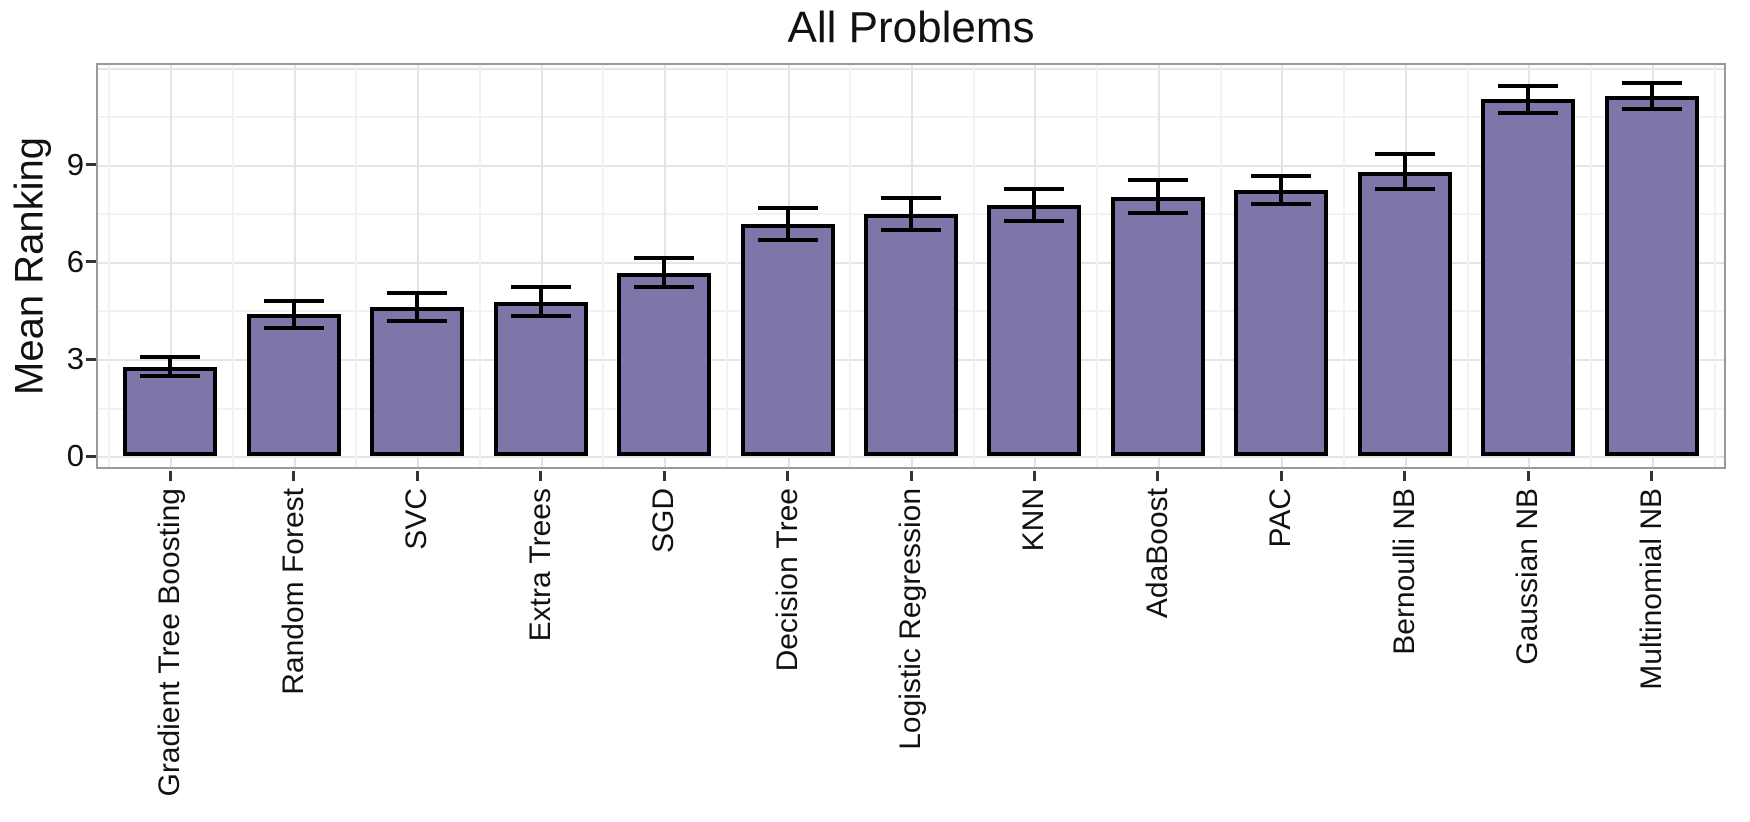 The width and height of the screenshot is (1750, 822). Describe the element at coordinates (787, 580) in the screenshot. I see `x-tick-label: Decision Tree` at that location.